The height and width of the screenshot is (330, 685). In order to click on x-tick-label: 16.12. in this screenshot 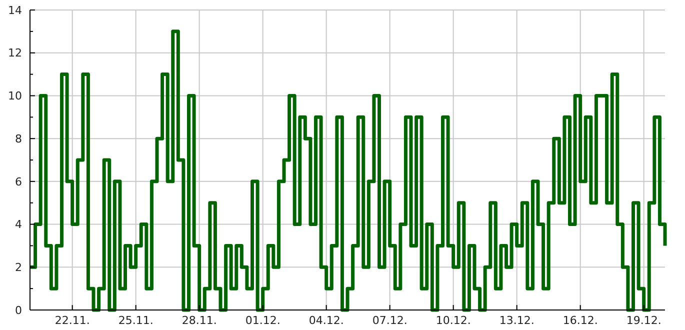, I will do `click(580, 320)`.